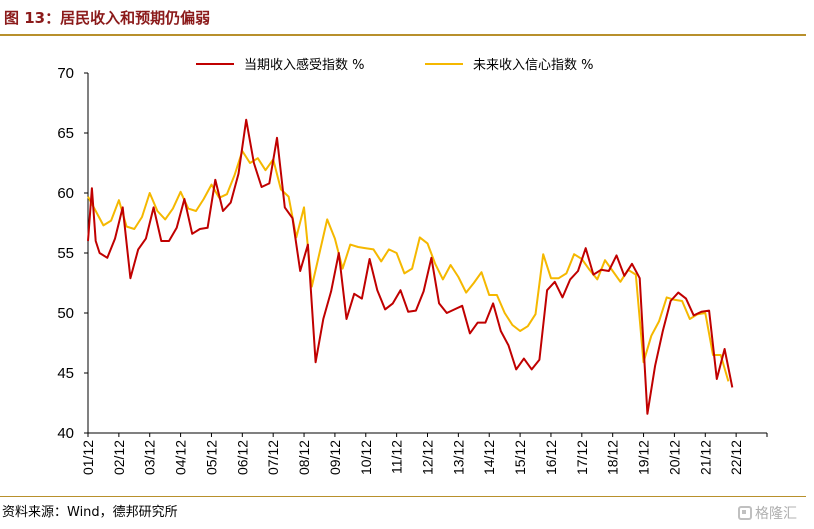  What do you see at coordinates (776, 514) in the screenshot?
I see `watermark-text: 格隆汇` at bounding box center [776, 514].